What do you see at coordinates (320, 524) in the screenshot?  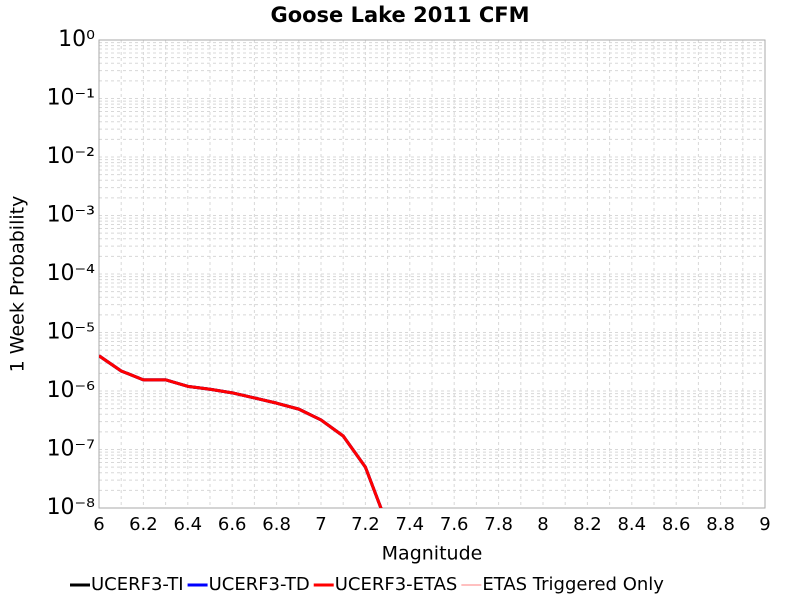 I see `x-tick-label: 7` at bounding box center [320, 524].